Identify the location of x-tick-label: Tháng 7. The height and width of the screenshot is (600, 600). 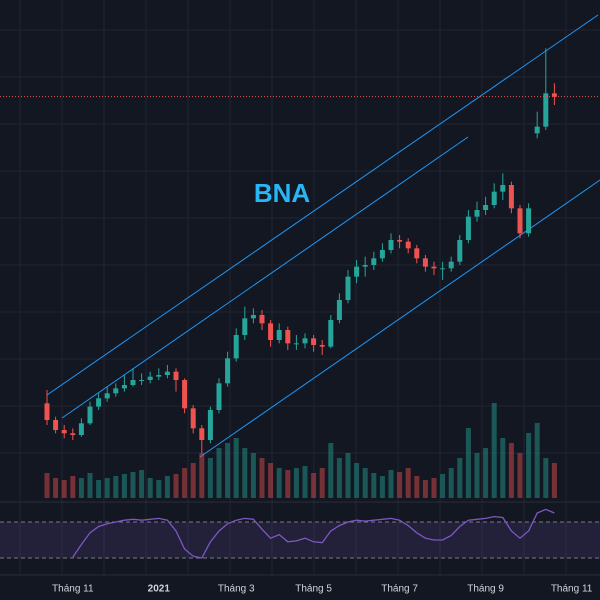
(399, 589).